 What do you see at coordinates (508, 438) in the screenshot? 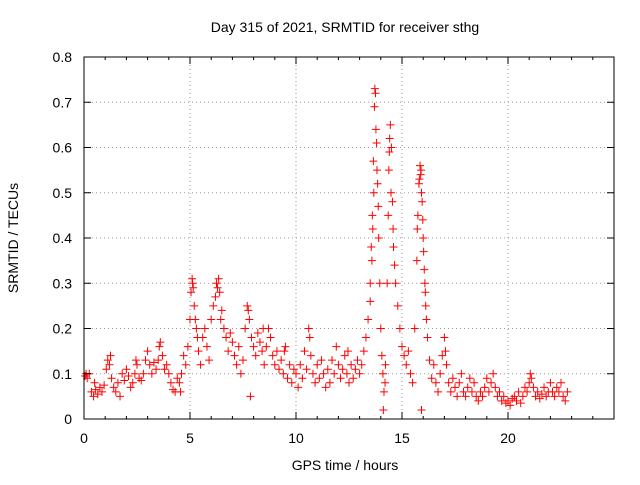
I see `x-tick-label: 20` at bounding box center [508, 438].